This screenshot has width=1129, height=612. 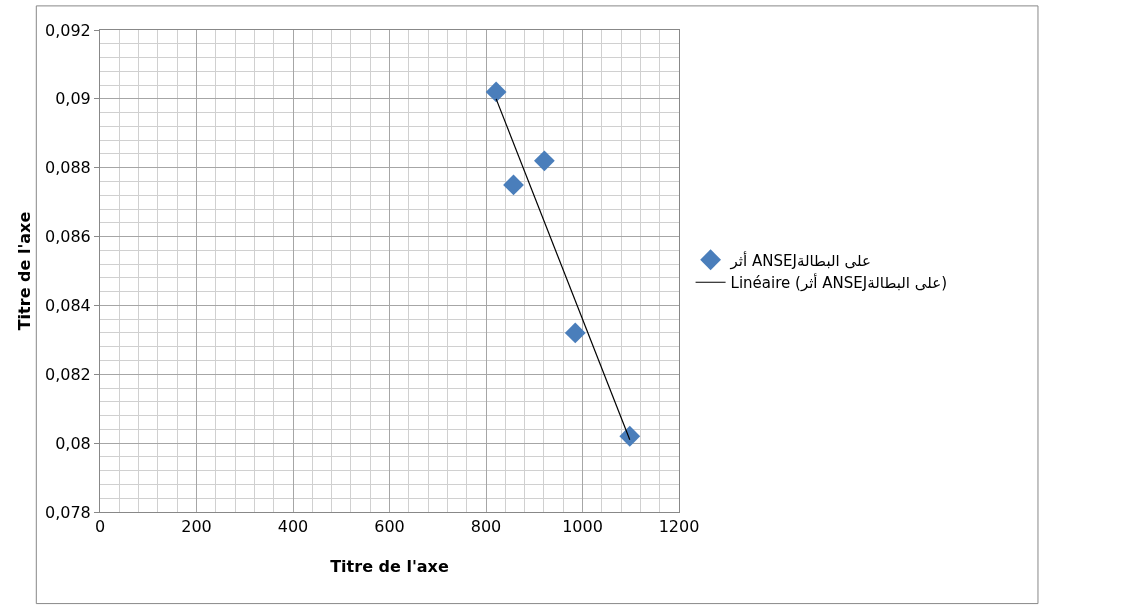 What do you see at coordinates (389, 527) in the screenshot?
I see `x-tick-label: 600` at bounding box center [389, 527].